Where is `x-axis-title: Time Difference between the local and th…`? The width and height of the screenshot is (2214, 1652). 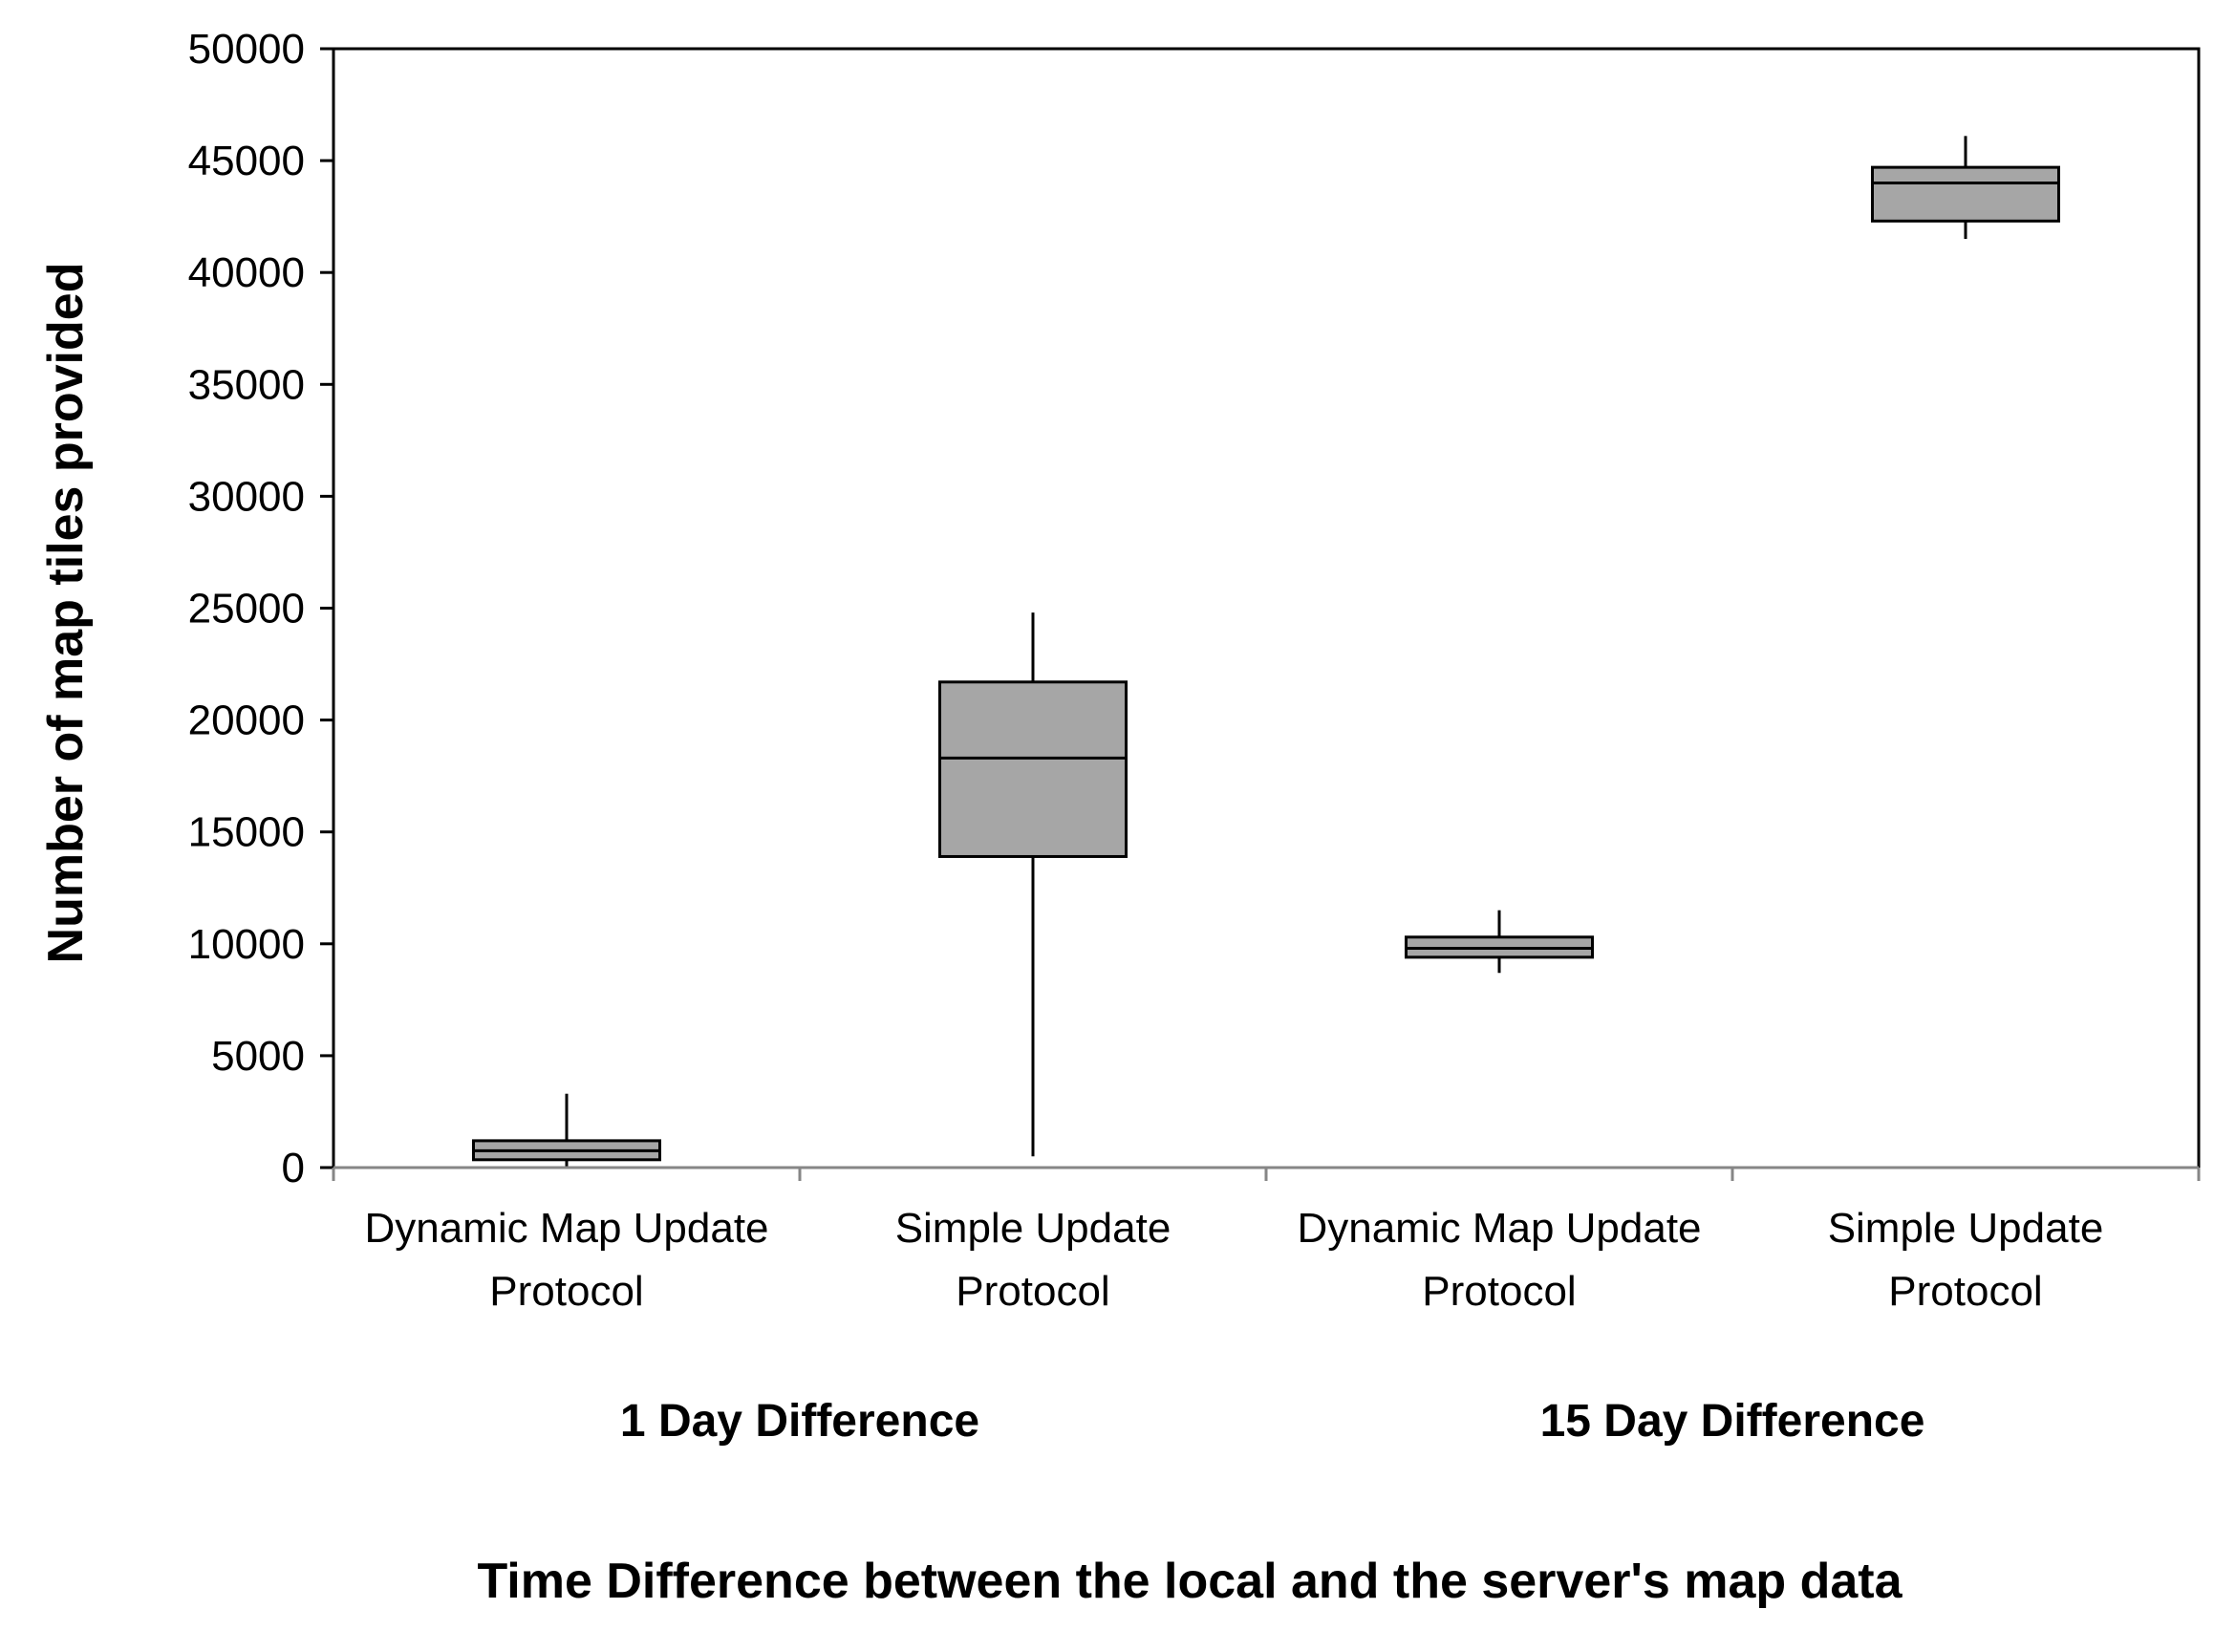 x-axis-title: Time Difference between the local and th… is located at coordinates (1190, 1582).